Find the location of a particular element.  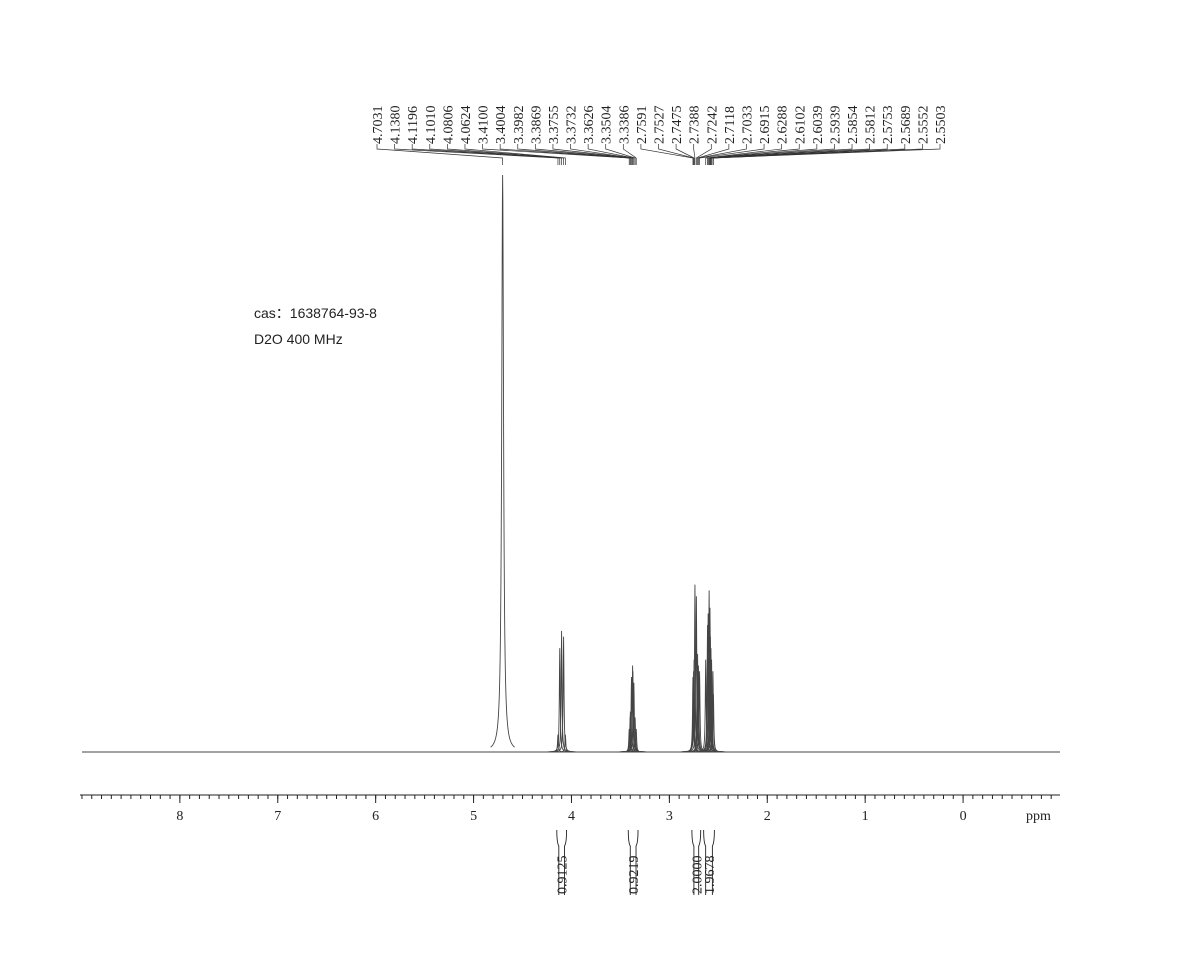

peak-label: 3.3755 is located at coordinates (554, 125).